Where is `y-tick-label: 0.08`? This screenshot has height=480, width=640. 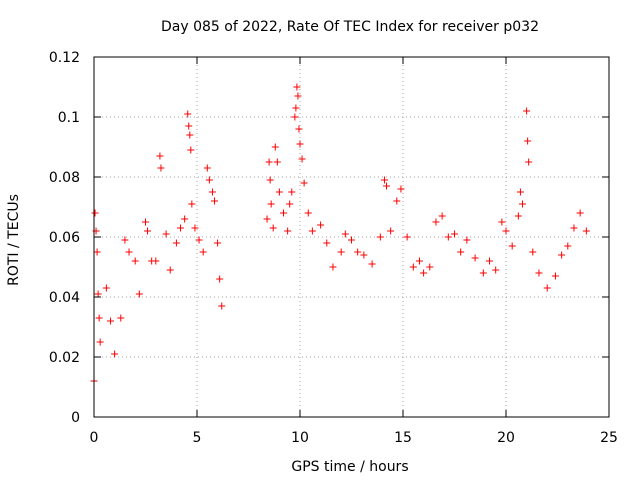
y-tick-label: 0.08 is located at coordinates (64, 178).